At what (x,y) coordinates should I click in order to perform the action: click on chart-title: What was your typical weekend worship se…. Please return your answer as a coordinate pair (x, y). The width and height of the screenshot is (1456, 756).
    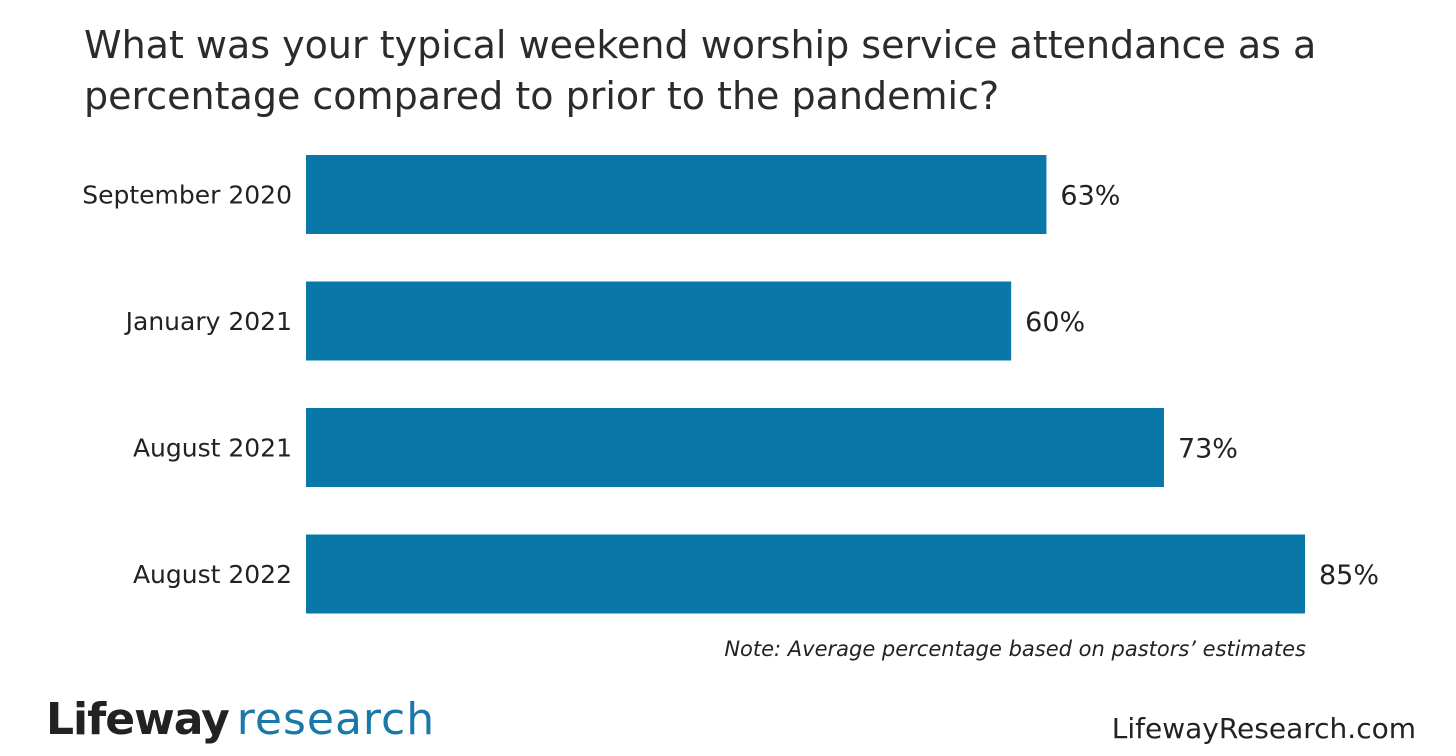
    Looking at the image, I should click on (700, 70).